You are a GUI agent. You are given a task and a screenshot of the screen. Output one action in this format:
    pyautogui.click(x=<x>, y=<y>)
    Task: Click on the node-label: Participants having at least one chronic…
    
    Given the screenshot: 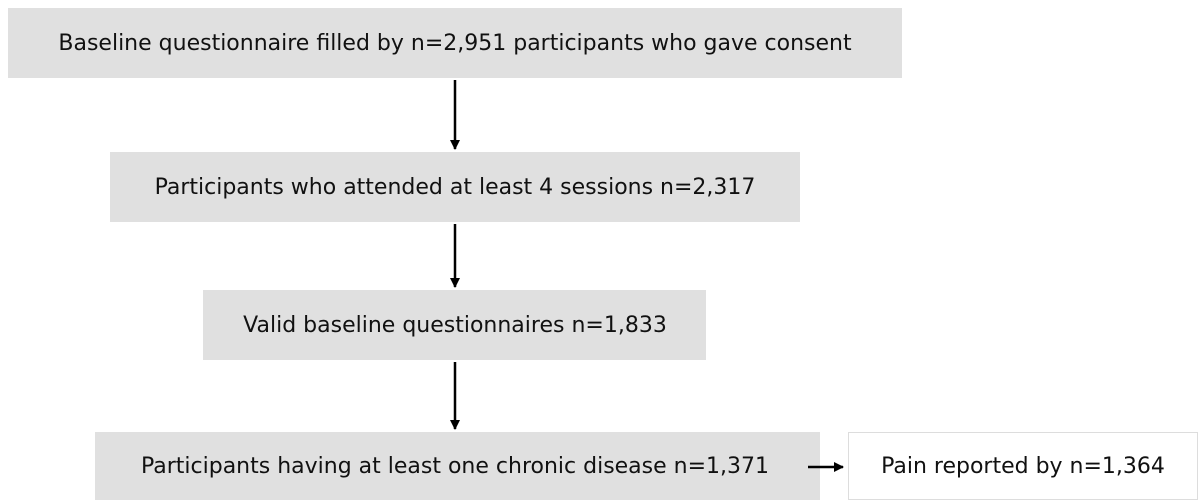 What is the action you would take?
    pyautogui.click(x=455, y=466)
    